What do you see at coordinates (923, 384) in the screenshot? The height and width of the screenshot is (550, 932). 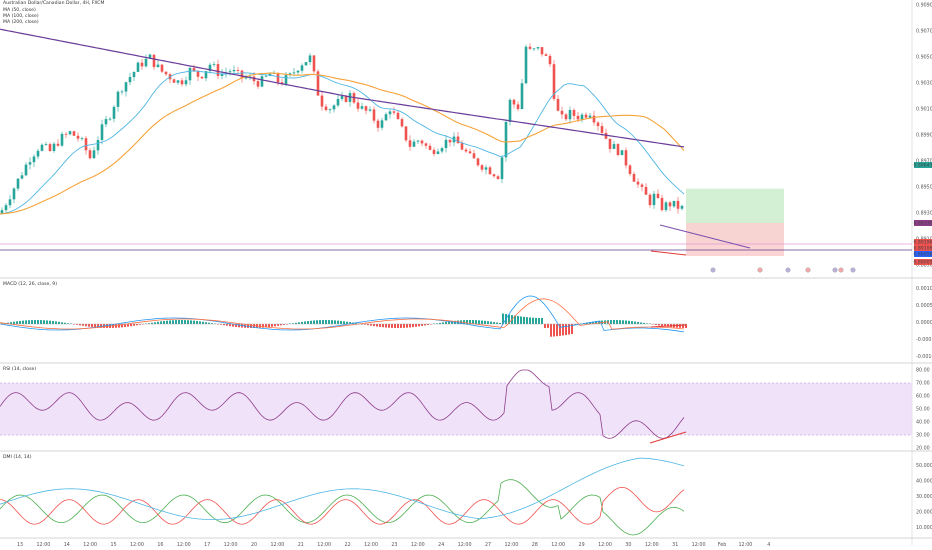 I see `rsi-tick-label: 70.00` at bounding box center [923, 384].